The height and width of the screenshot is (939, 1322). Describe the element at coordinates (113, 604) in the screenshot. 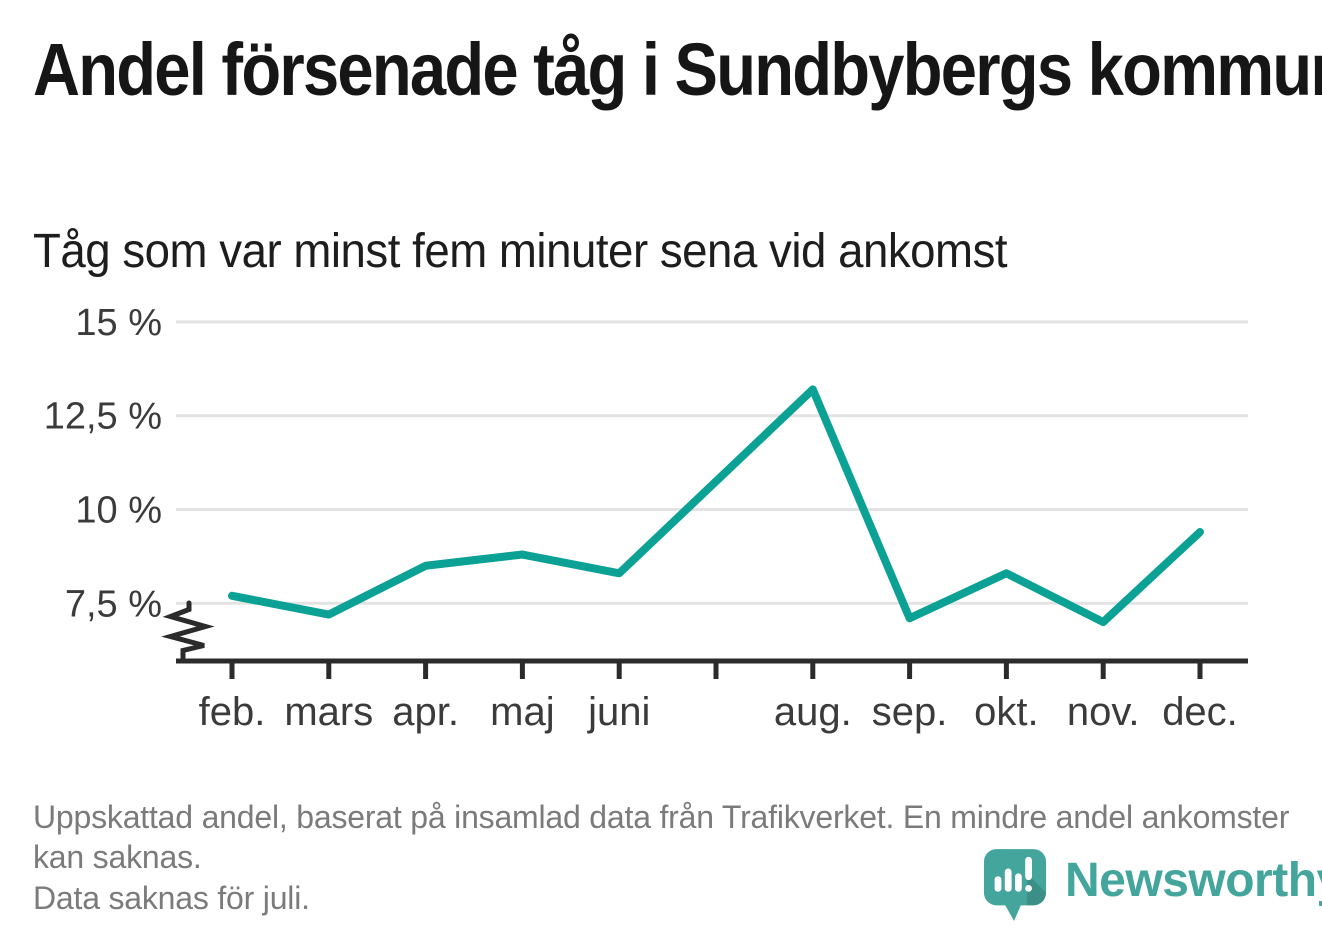

I see `y-axis-label: 7,5 %` at that location.